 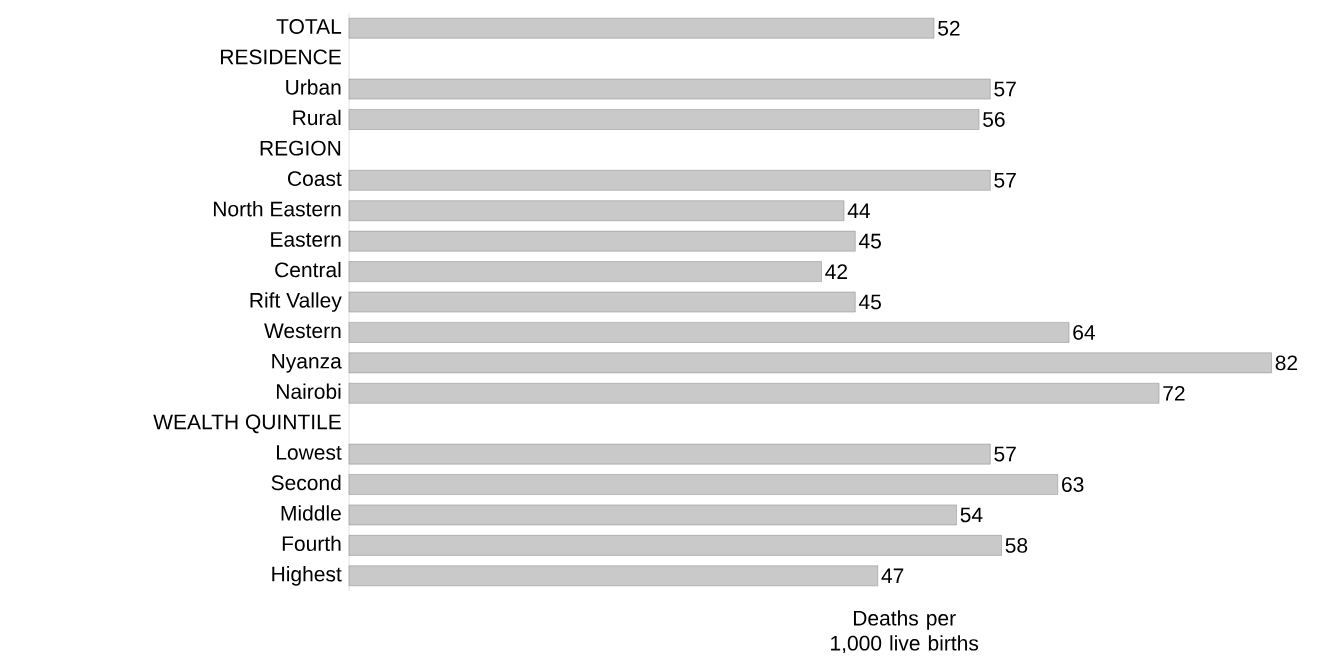 I want to click on data-label: 47, so click(x=892, y=575).